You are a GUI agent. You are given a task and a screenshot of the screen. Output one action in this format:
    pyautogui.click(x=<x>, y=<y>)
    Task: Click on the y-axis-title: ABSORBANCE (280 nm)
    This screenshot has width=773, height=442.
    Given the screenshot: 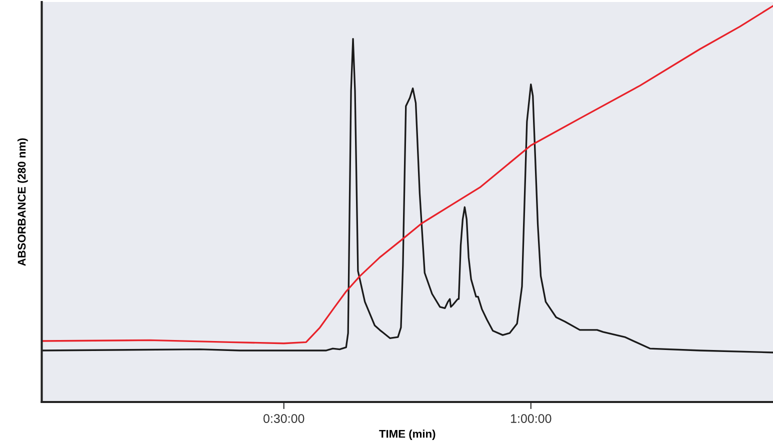 What is the action you would take?
    pyautogui.click(x=22, y=202)
    